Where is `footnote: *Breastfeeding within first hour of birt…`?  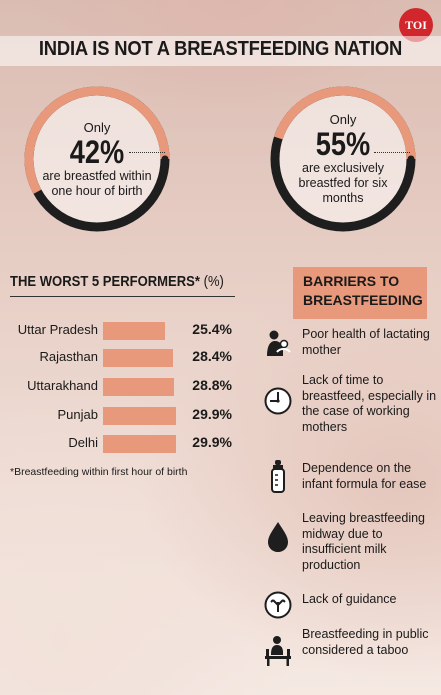
footnote: *Breastfeeding within first hour of birt… is located at coordinates (99, 472).